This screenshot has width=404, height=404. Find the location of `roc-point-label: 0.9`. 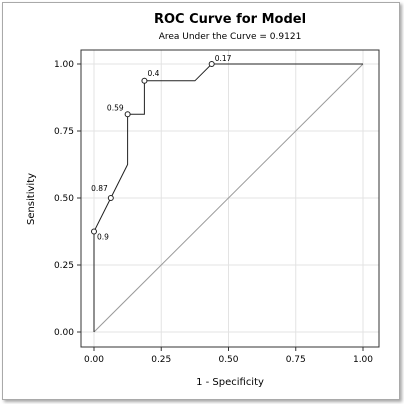

roc-point-label: 0.9 is located at coordinates (103, 237).